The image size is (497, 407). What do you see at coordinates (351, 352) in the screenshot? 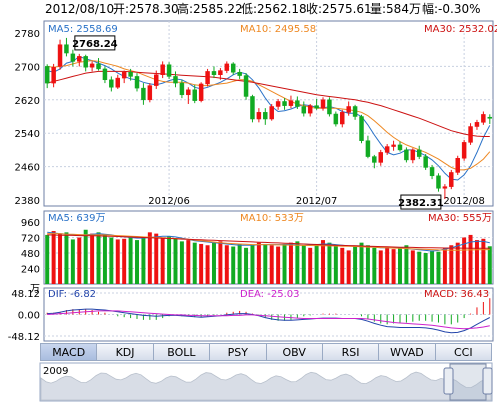
I see `tab-rsi: RSI` at bounding box center [351, 352].